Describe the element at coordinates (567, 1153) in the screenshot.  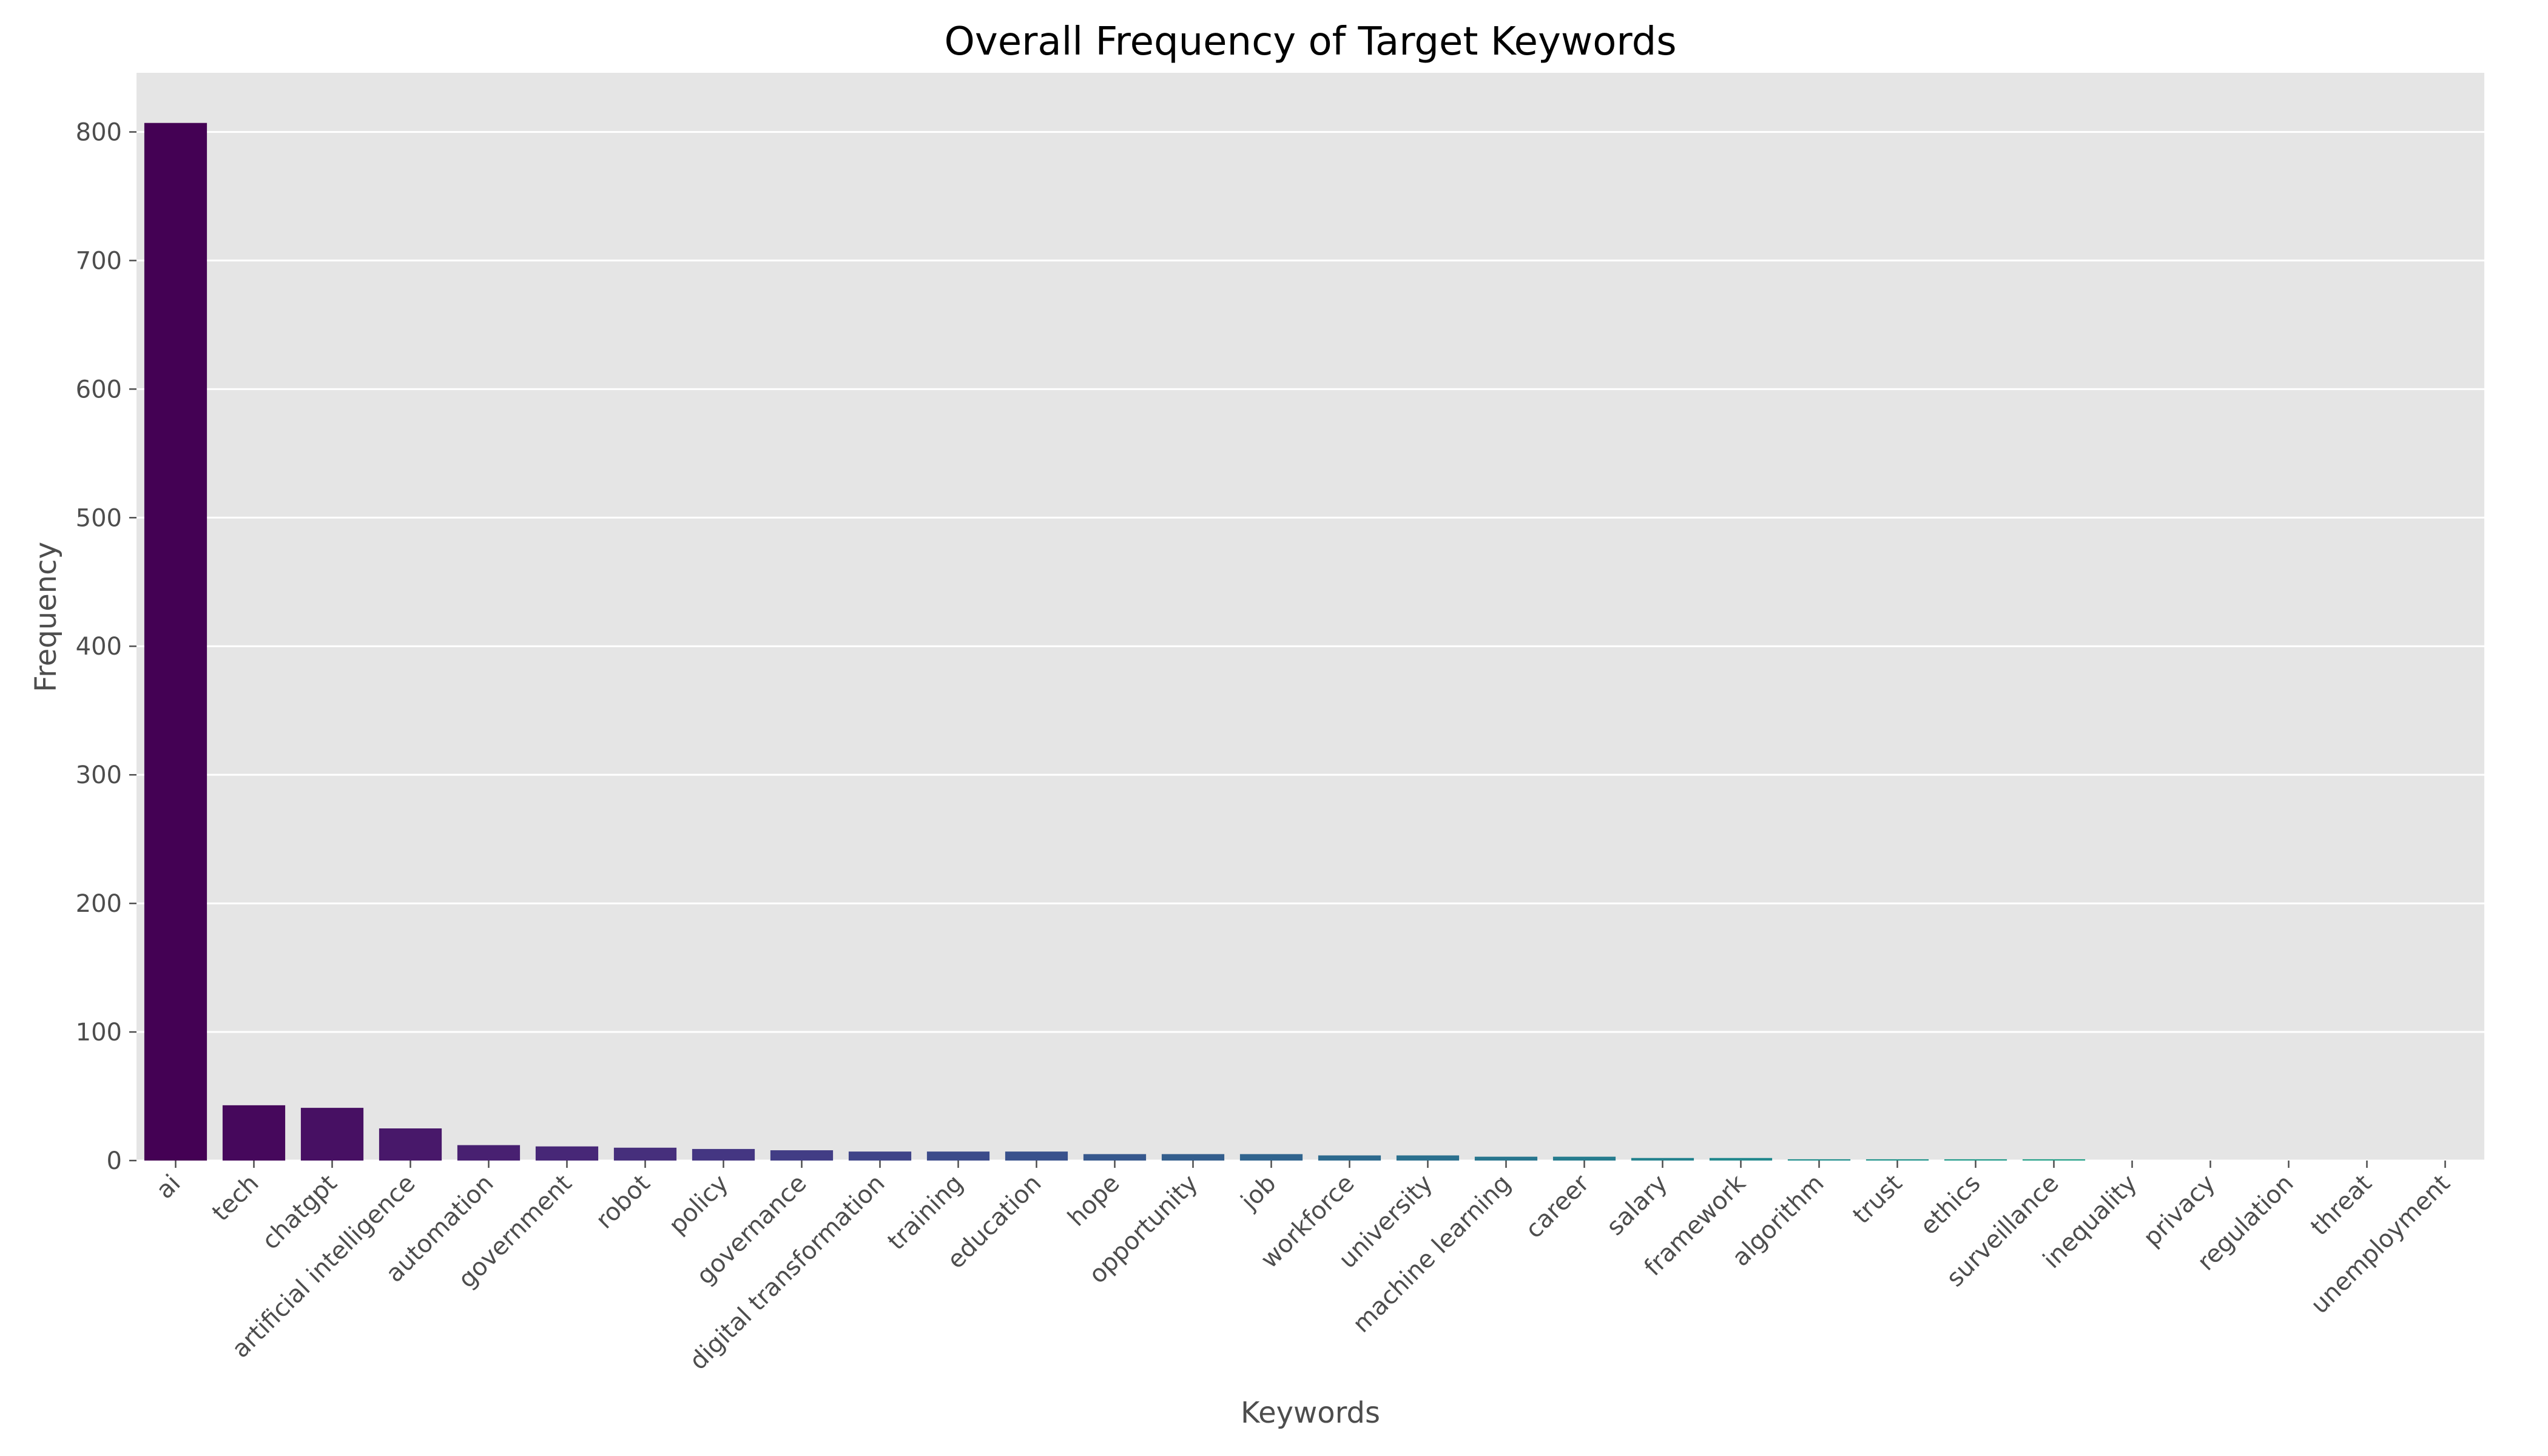
I see `bar-government` at that location.